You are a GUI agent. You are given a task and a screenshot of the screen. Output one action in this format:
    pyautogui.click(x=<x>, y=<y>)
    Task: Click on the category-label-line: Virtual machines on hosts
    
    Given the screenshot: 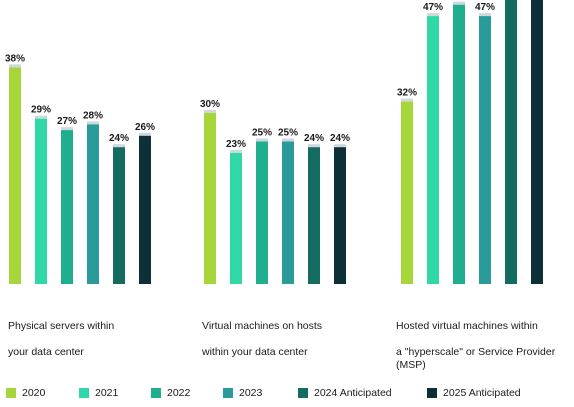 What is the action you would take?
    pyautogui.click(x=262, y=326)
    